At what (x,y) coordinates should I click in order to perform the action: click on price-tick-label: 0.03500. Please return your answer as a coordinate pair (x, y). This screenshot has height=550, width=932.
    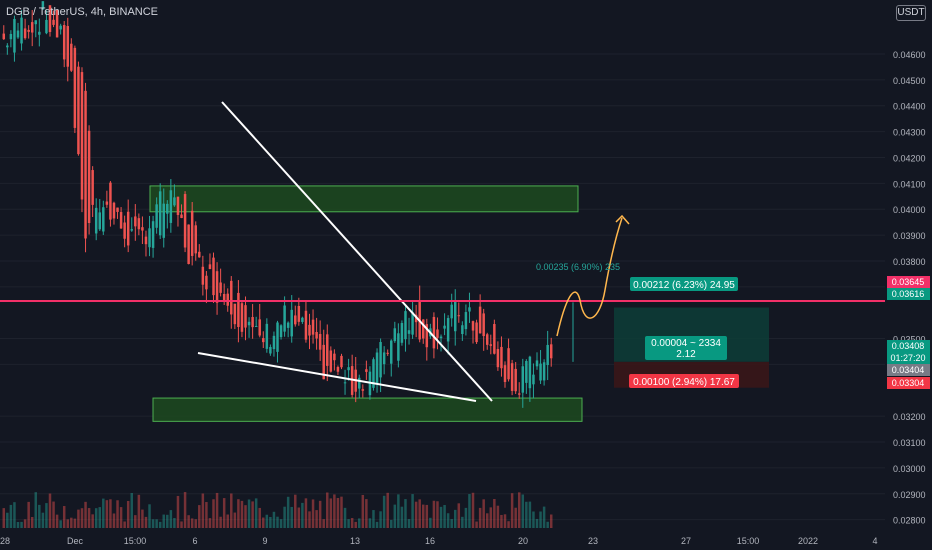
    Looking at the image, I should click on (909, 340).